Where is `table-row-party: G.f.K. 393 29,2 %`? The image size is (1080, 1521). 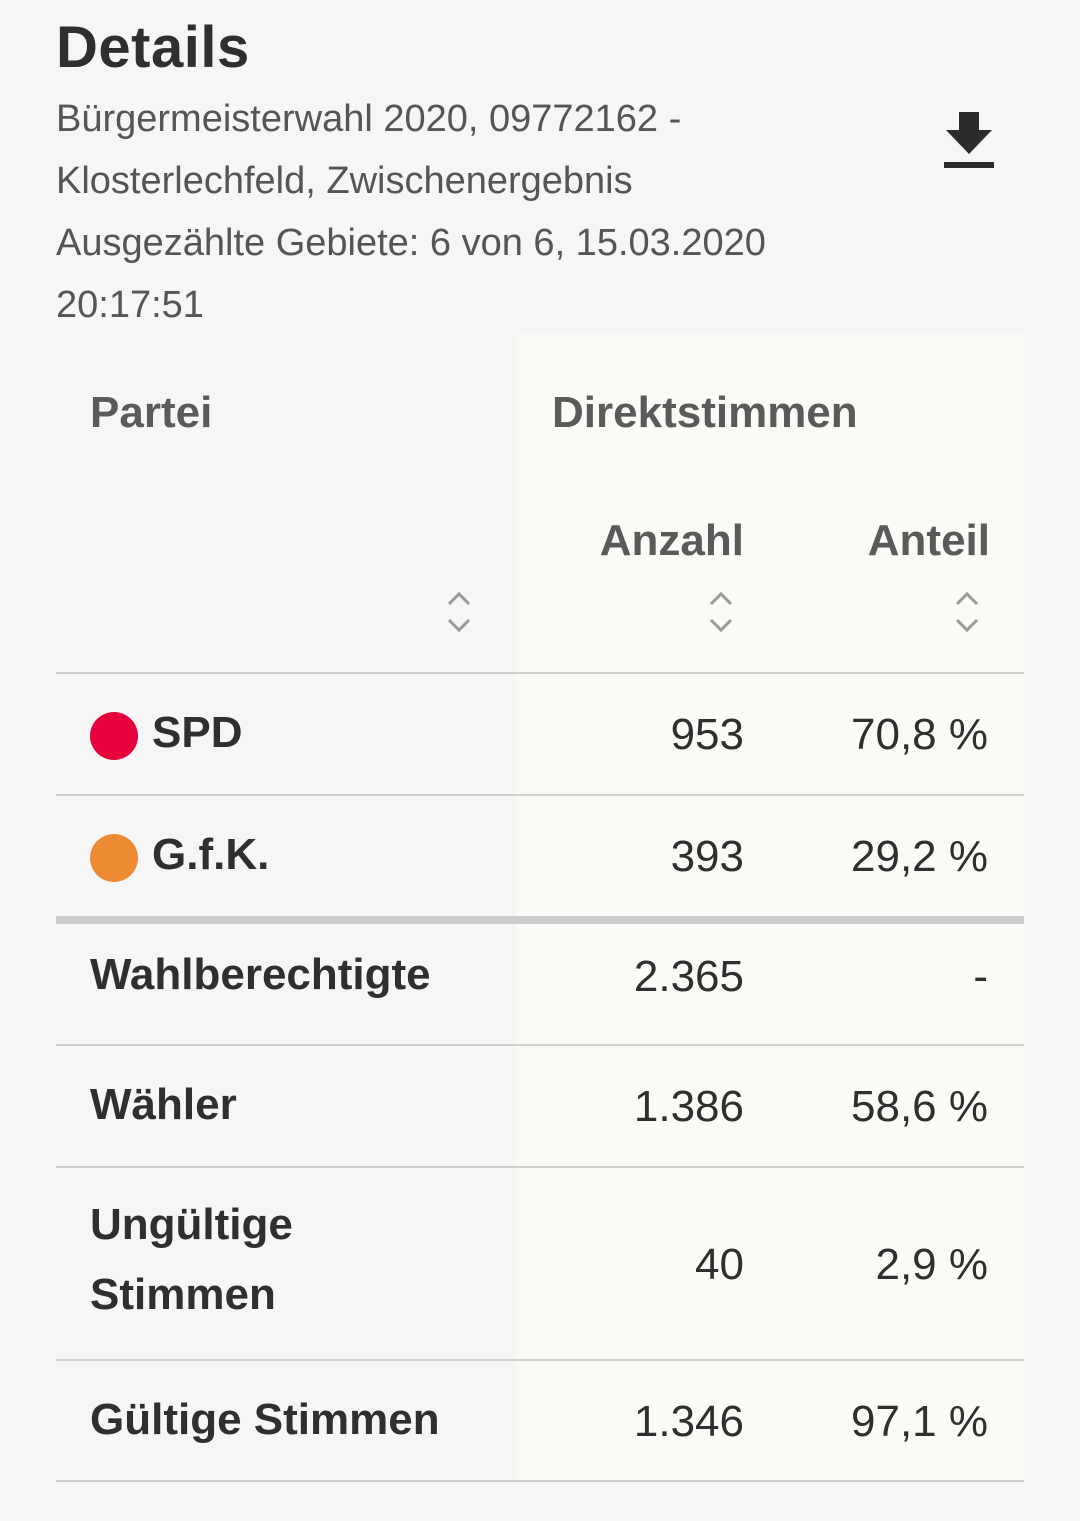
table-row-party: G.f.K. 393 29,2 % is located at coordinates (540, 855).